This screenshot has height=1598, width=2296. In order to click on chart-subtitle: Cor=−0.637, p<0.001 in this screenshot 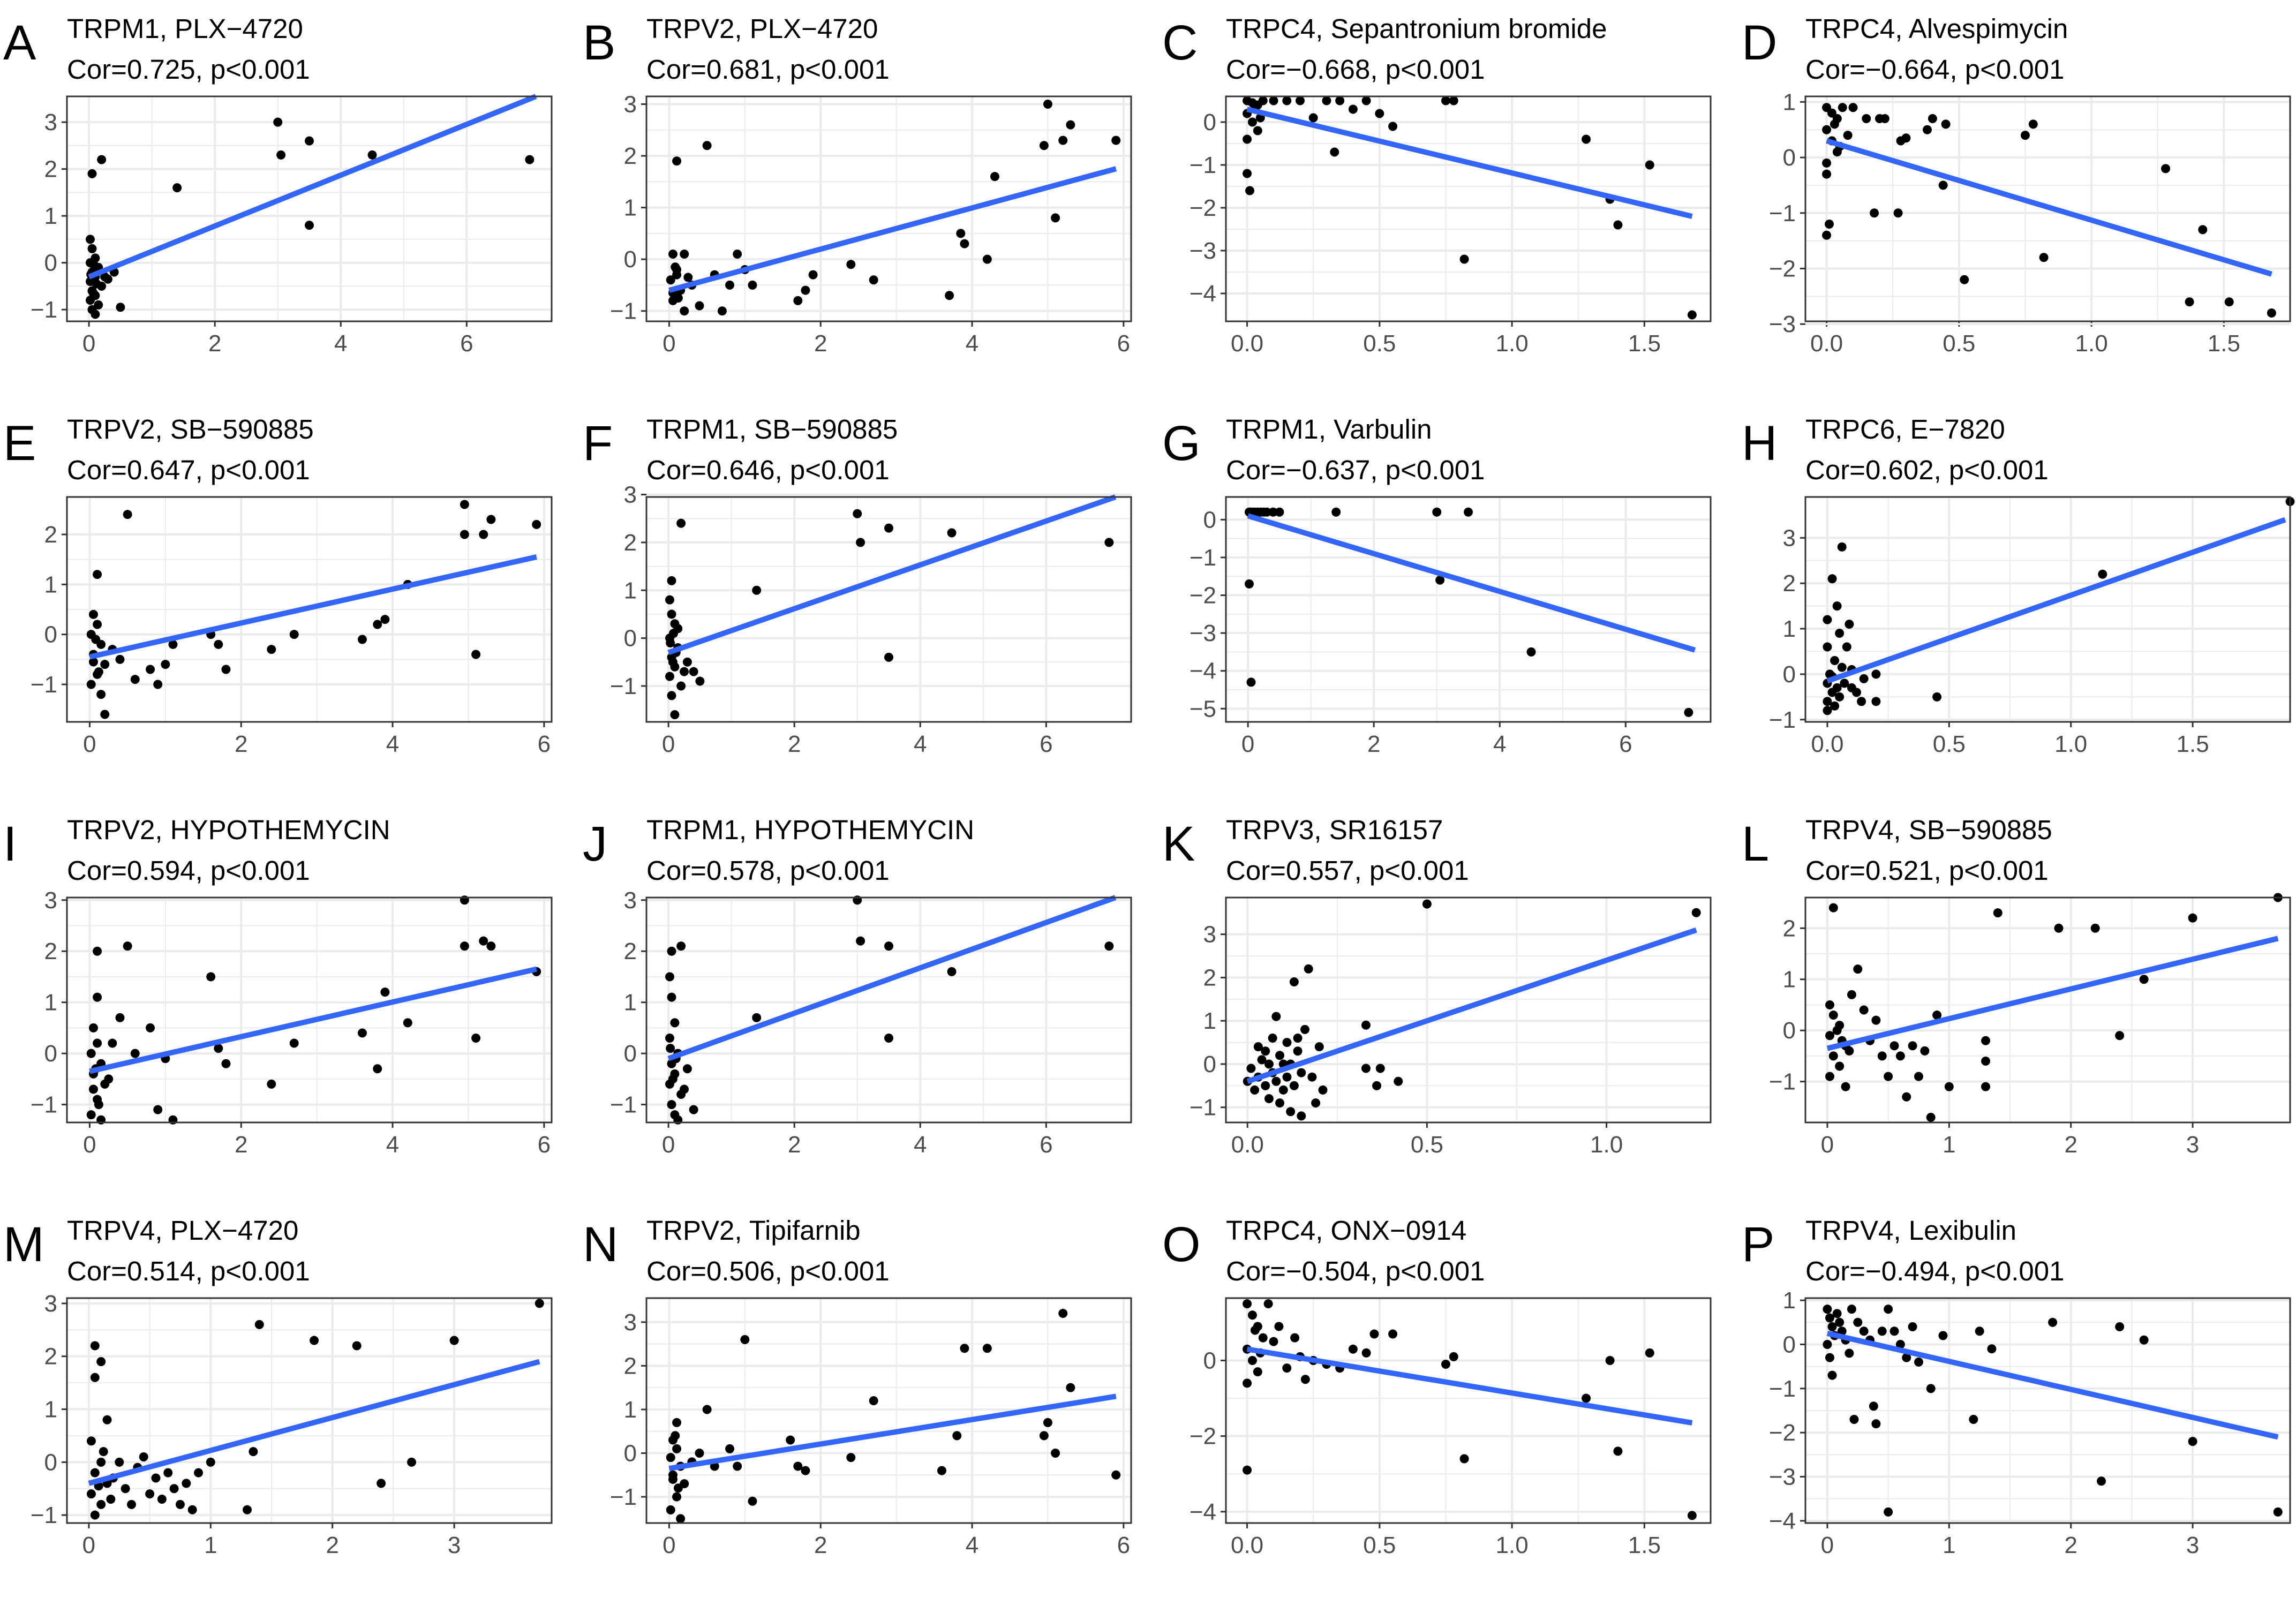, I will do `click(1355, 470)`.